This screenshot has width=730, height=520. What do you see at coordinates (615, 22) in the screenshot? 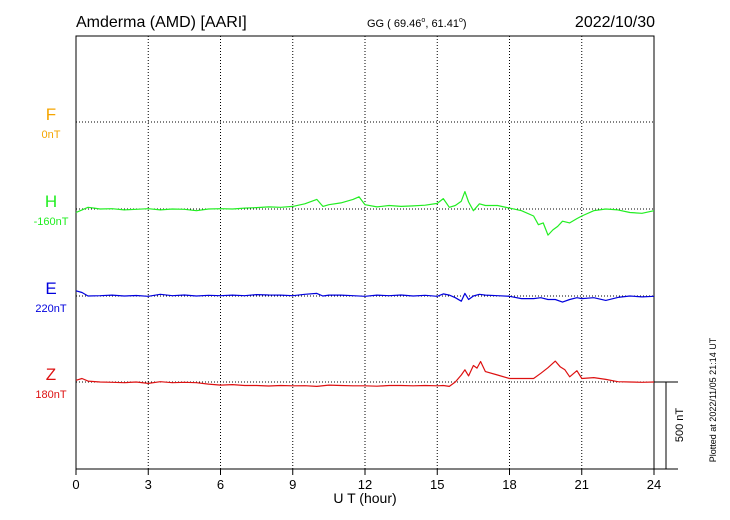
I see `date-label: 2022/10/30` at bounding box center [615, 22].